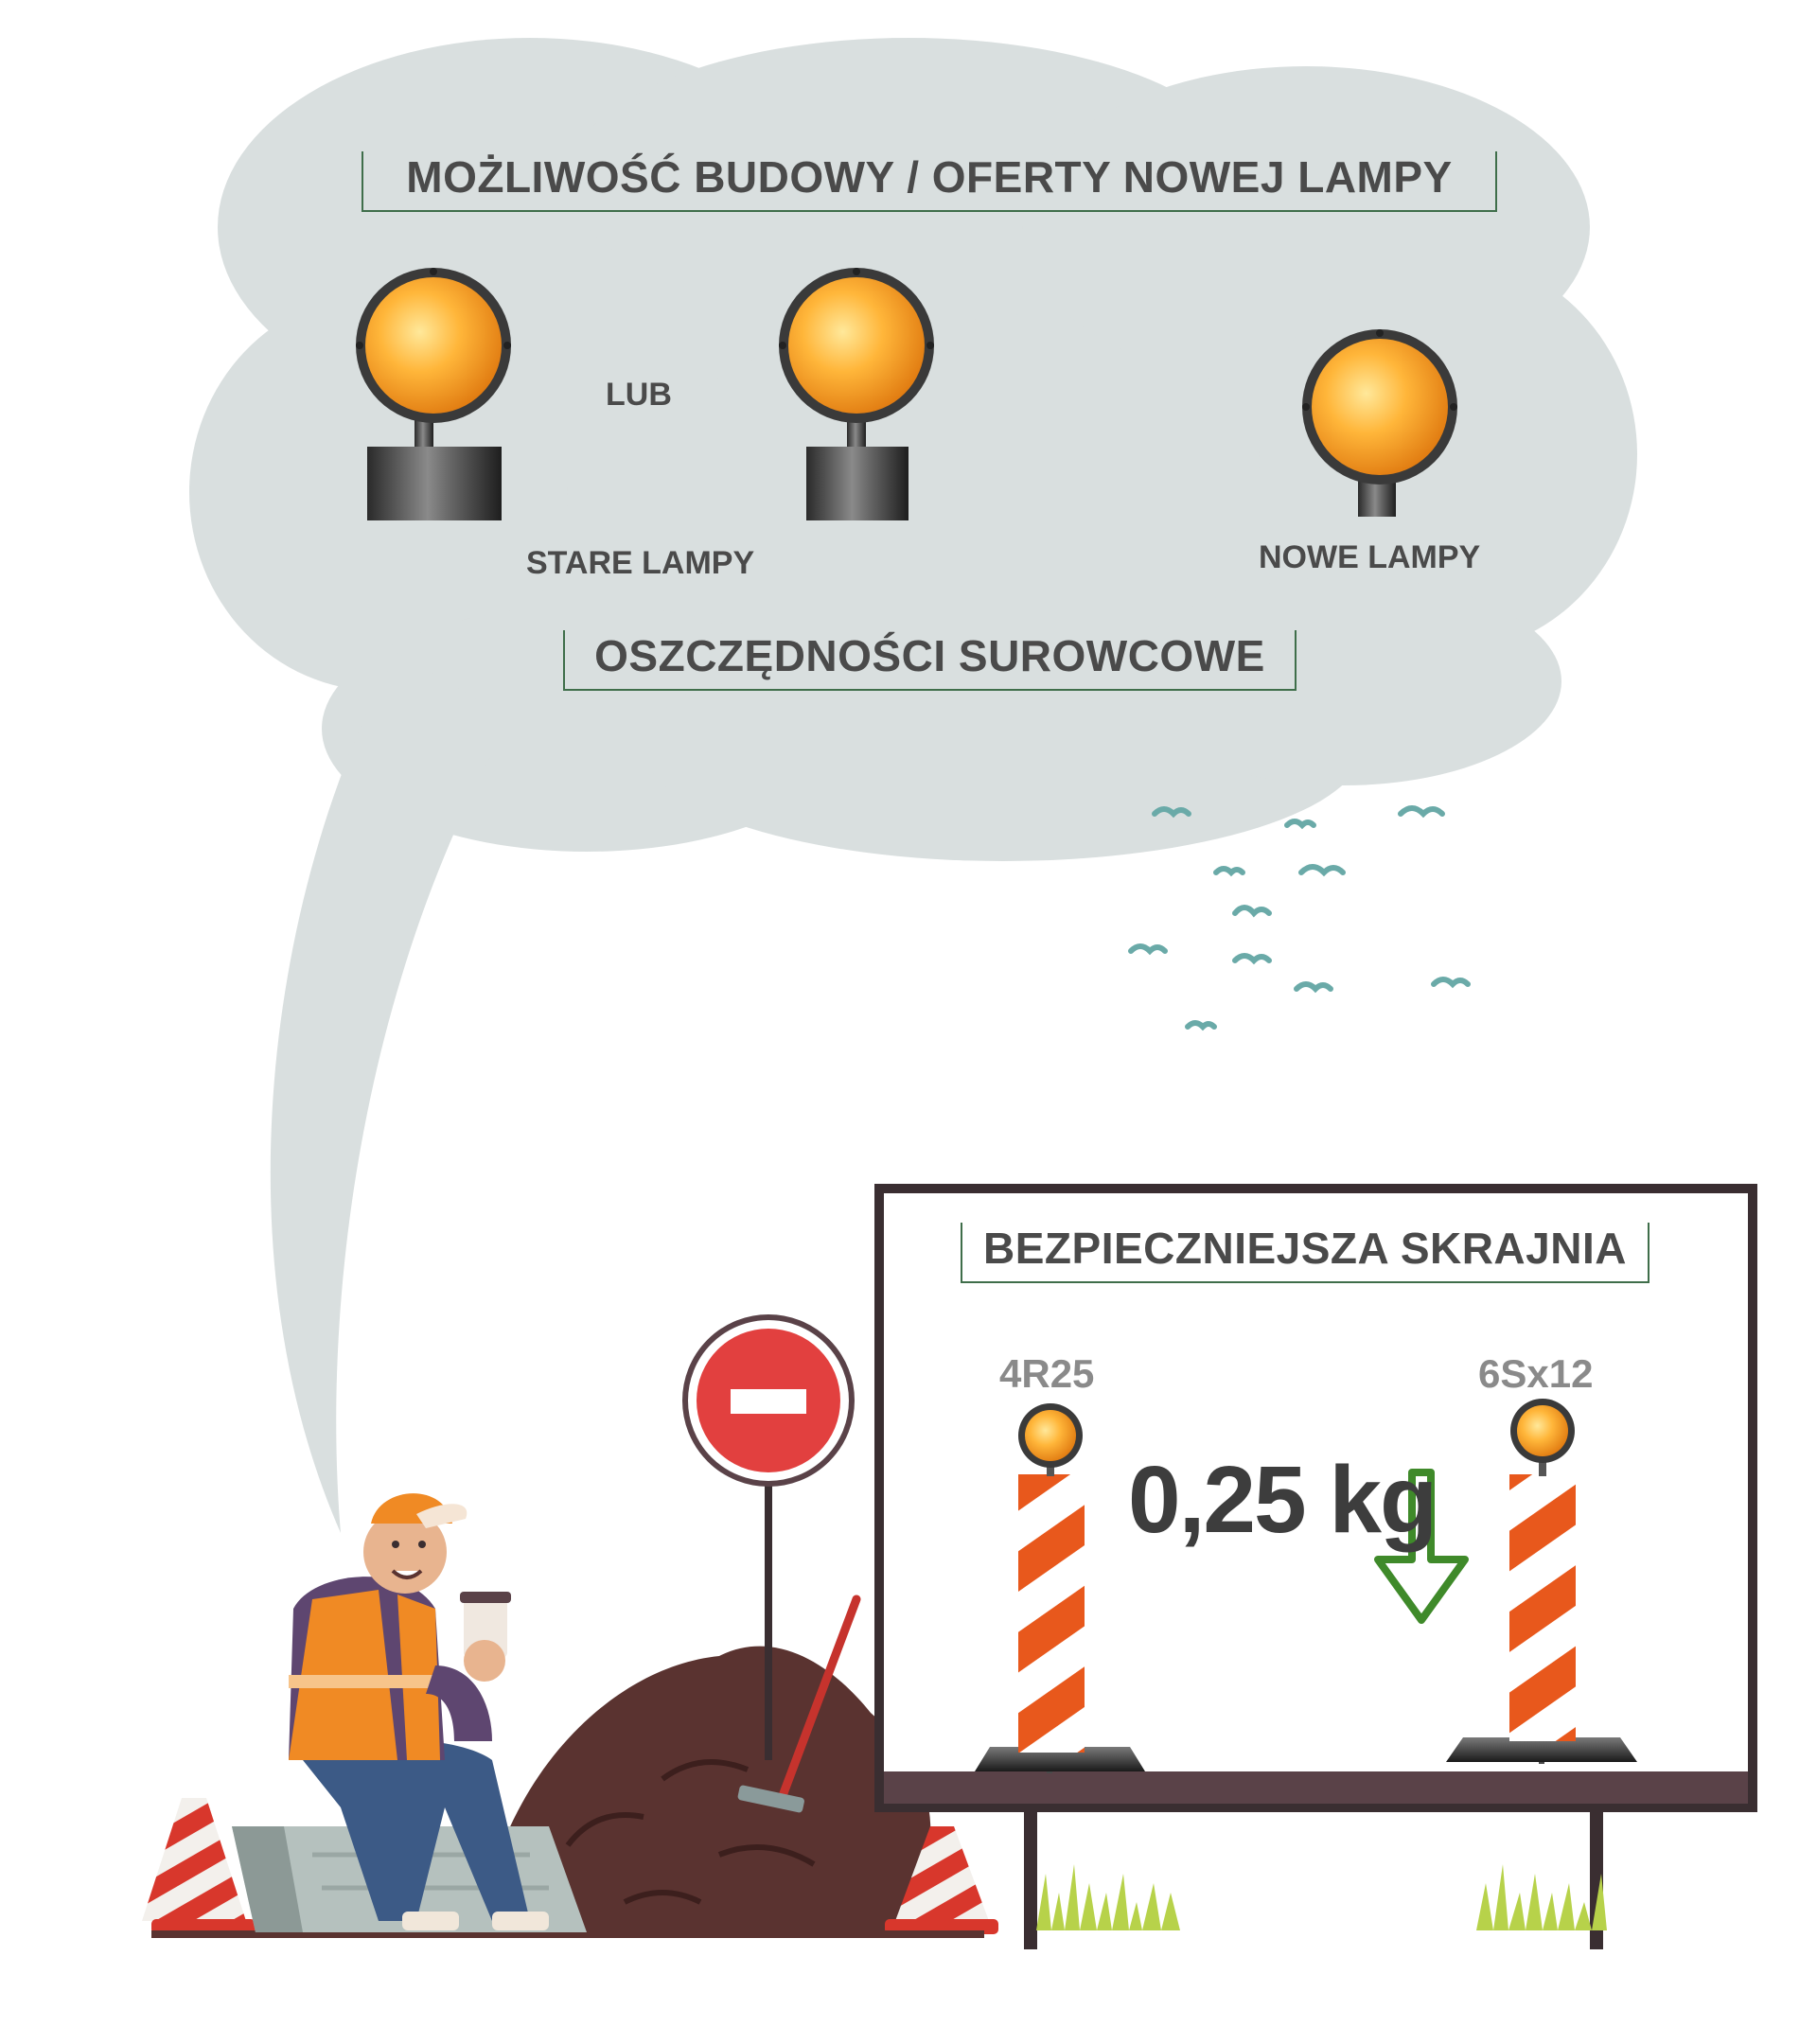  I want to click on birds, so click(1299, 918).